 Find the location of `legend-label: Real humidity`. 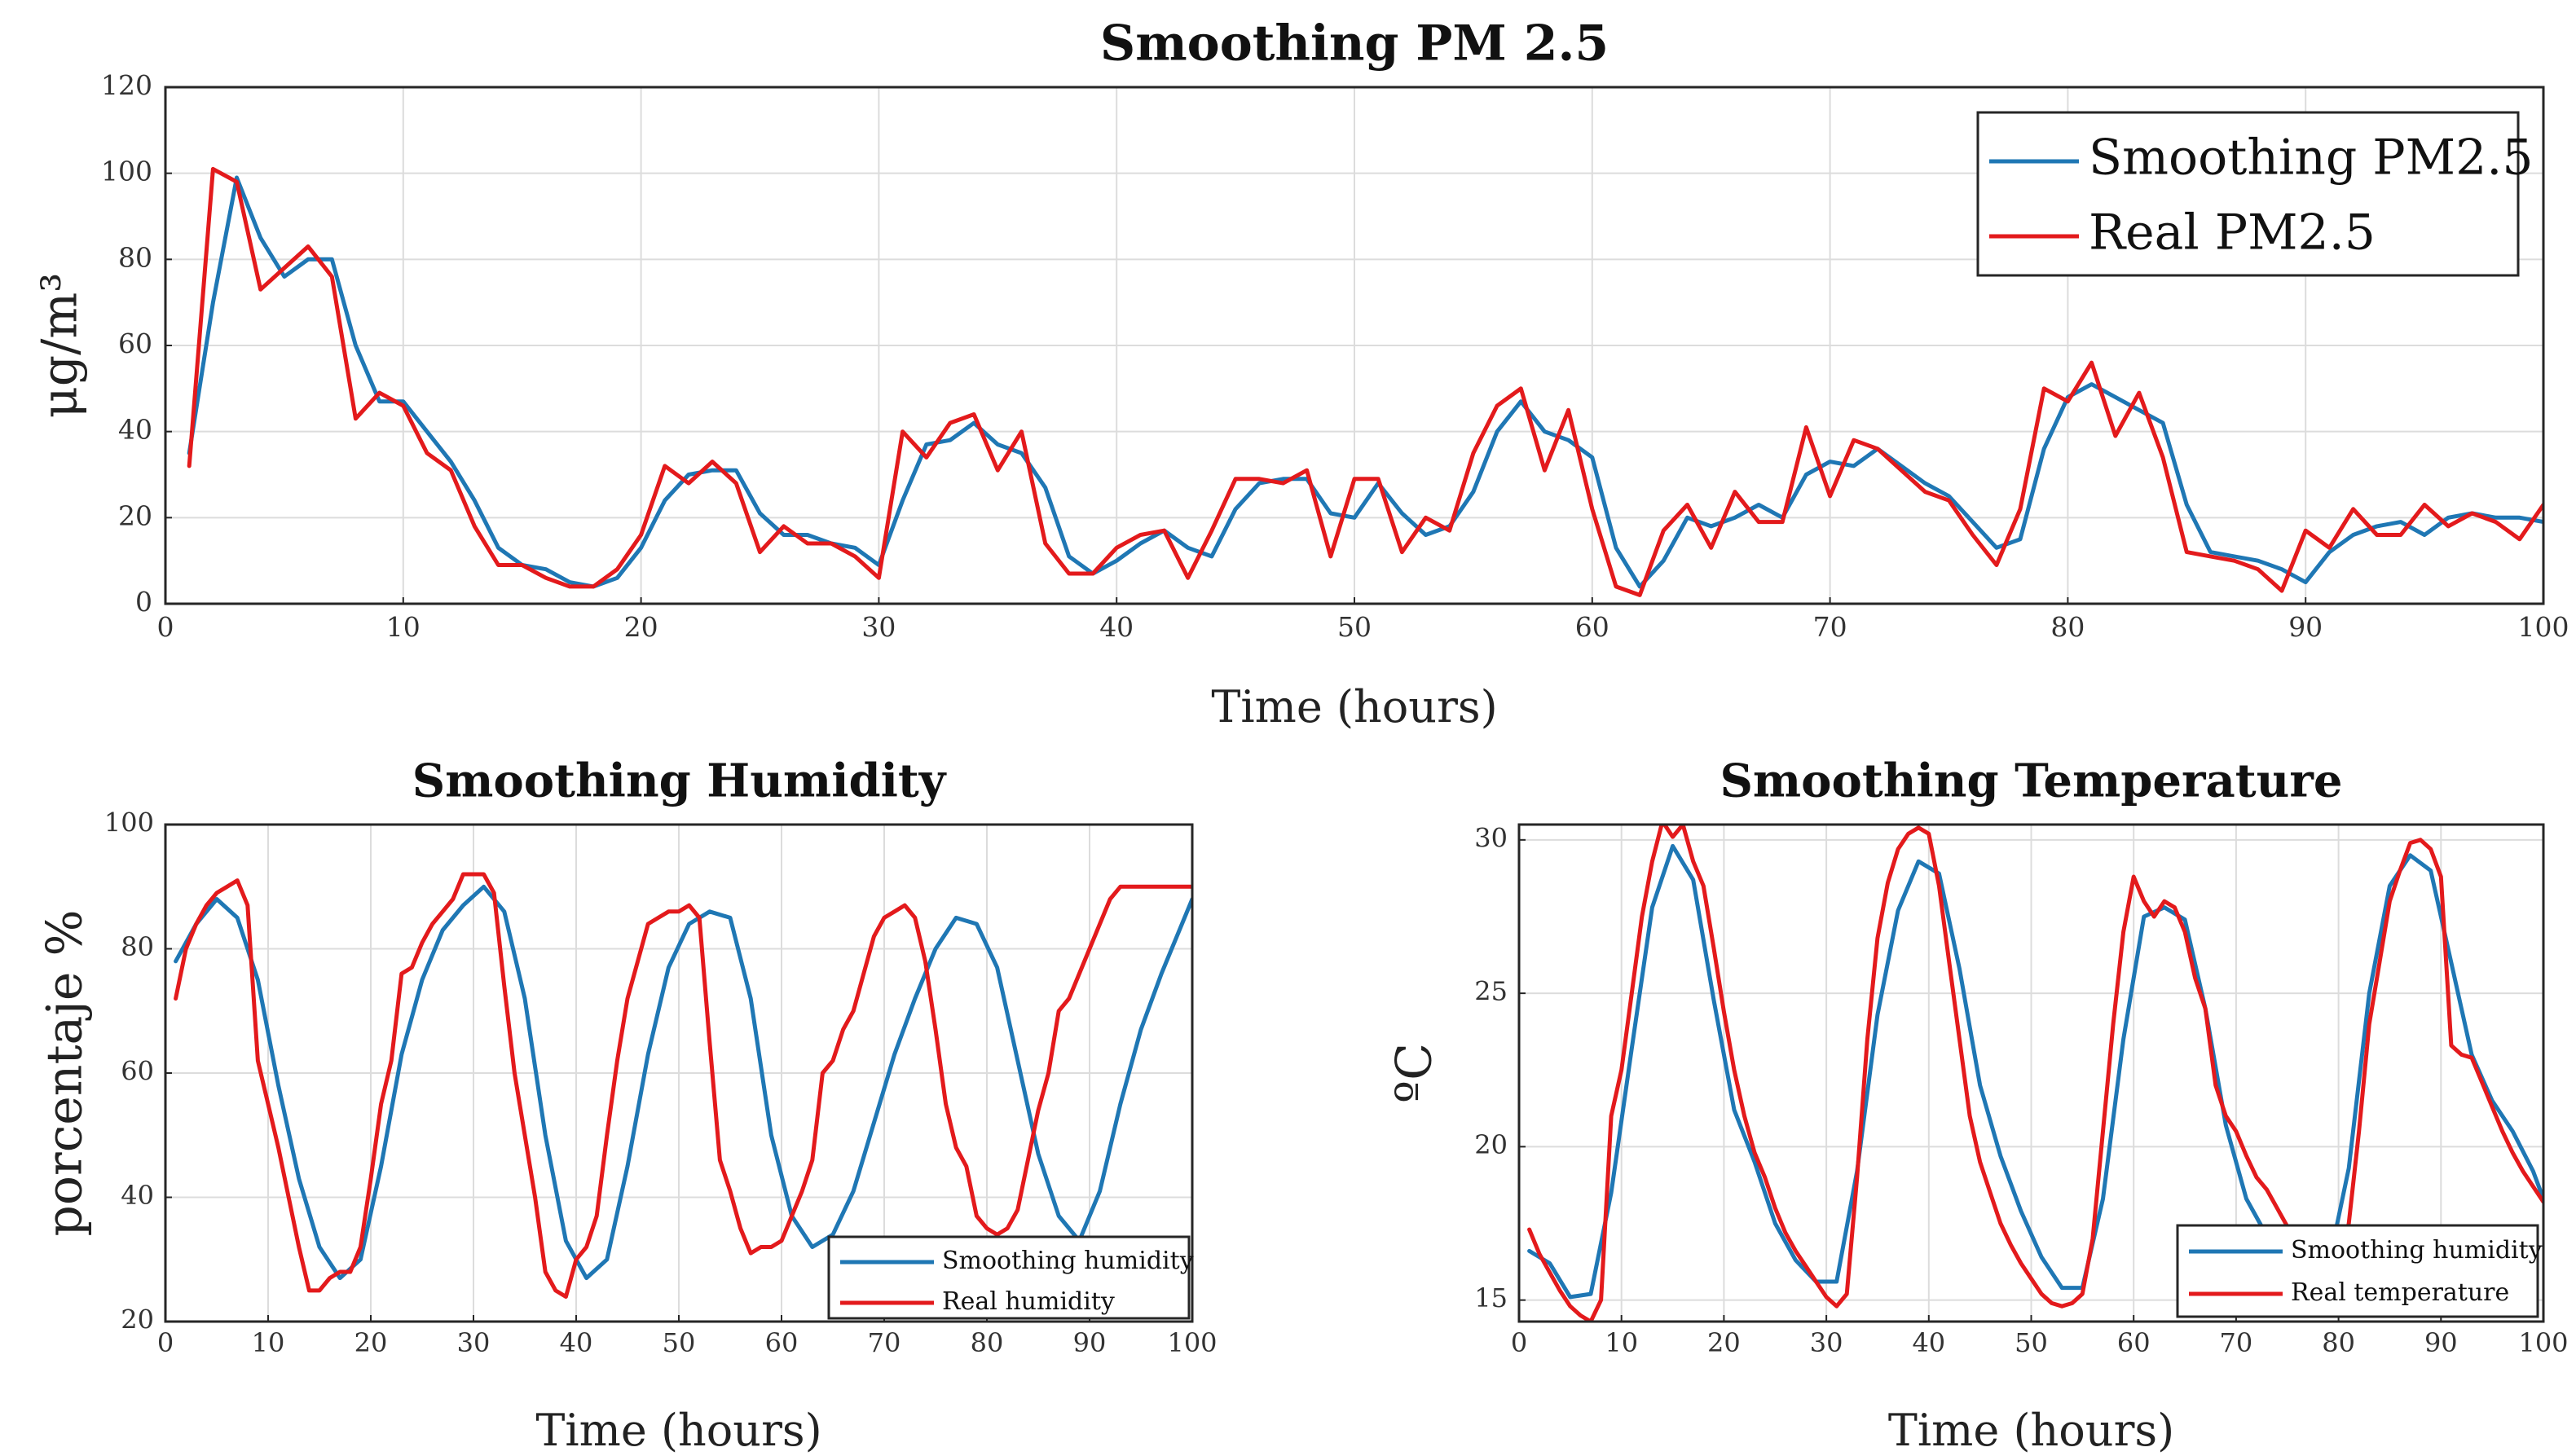

legend-label: Real humidity is located at coordinates (1028, 1302).